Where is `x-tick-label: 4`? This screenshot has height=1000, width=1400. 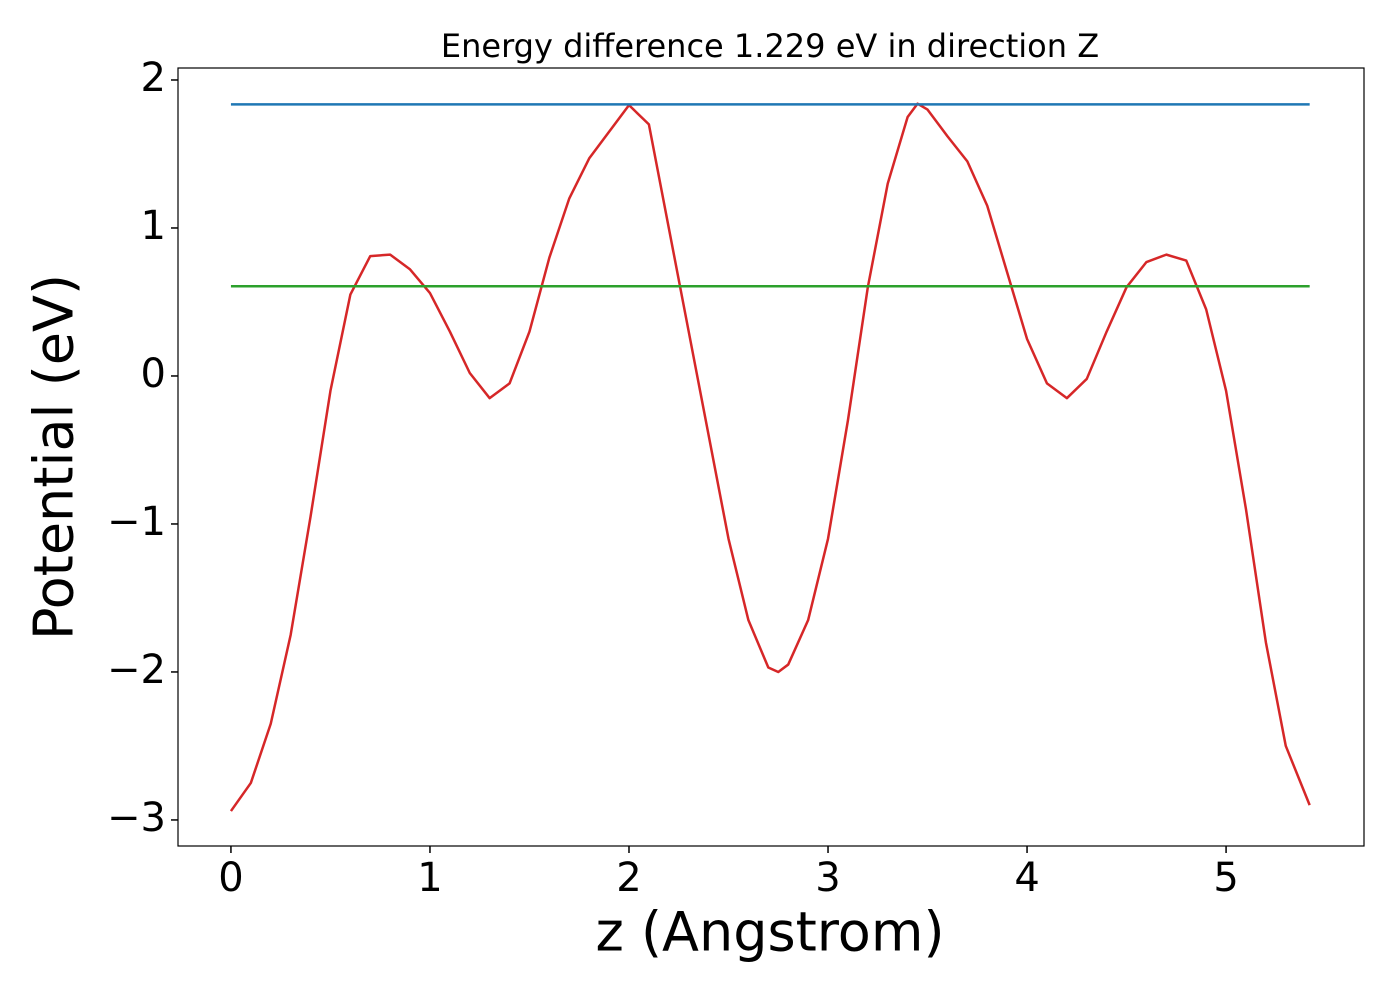 x-tick-label: 4 is located at coordinates (1026, 878).